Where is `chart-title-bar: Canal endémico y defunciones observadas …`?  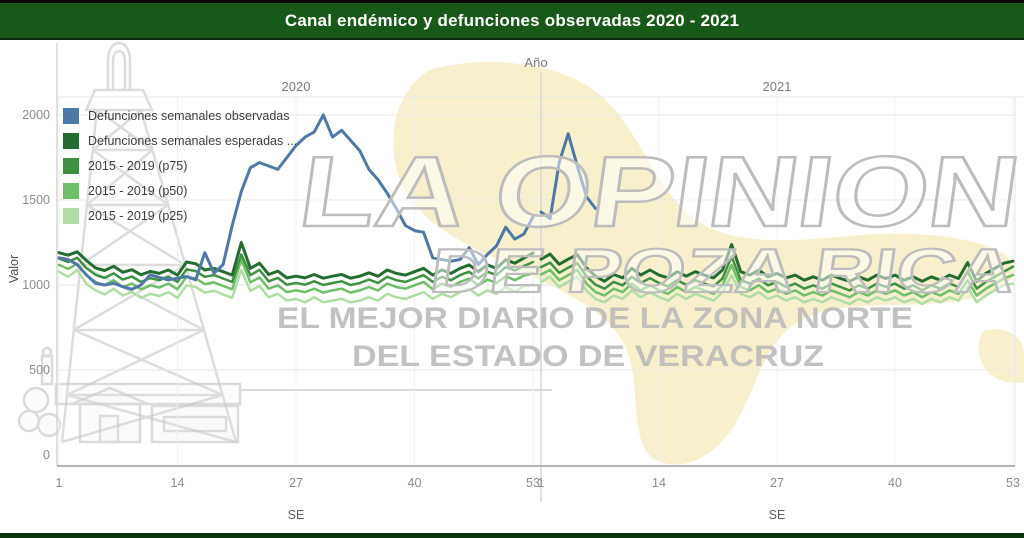
chart-title-bar: Canal endémico y defunciones observadas … is located at coordinates (512, 20).